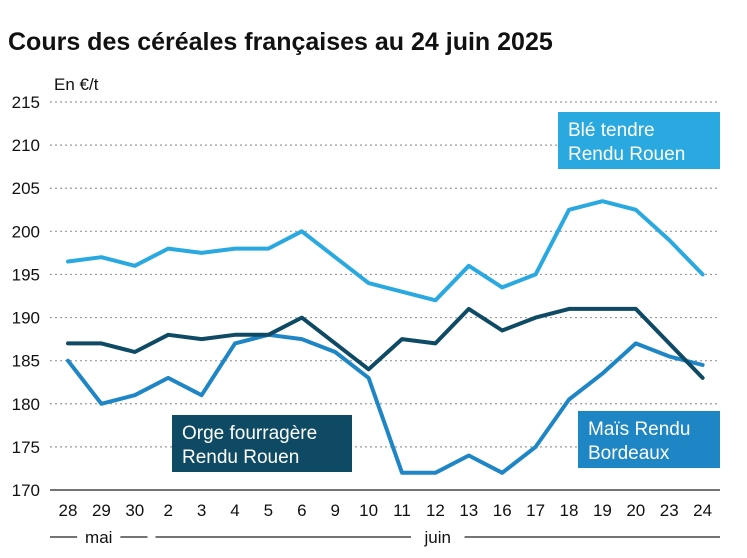 The width and height of the screenshot is (747, 558). I want to click on y-tick-label: 200, so click(26, 231).